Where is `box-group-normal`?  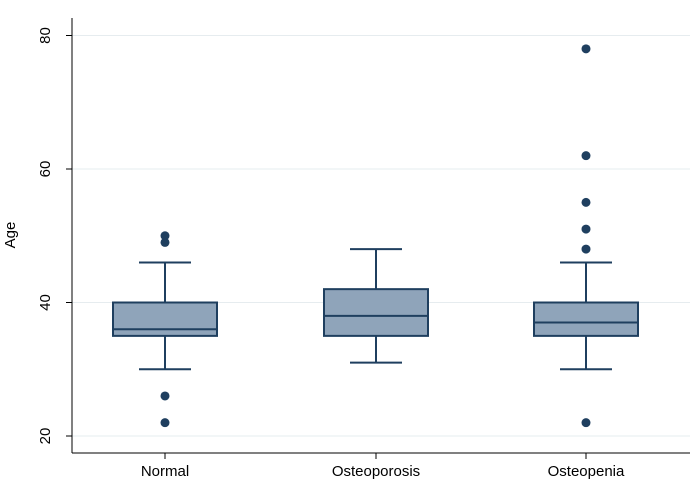
box-group-normal is located at coordinates (165, 329).